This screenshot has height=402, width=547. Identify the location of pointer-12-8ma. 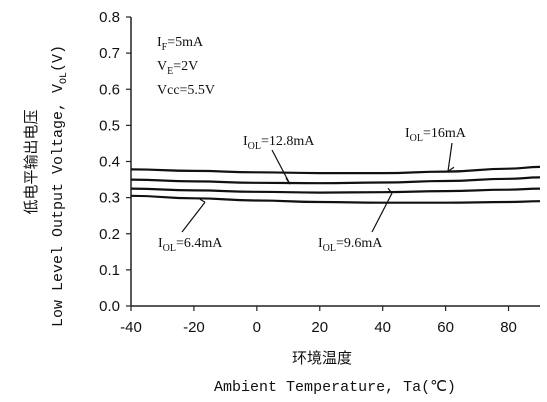
(281, 167).